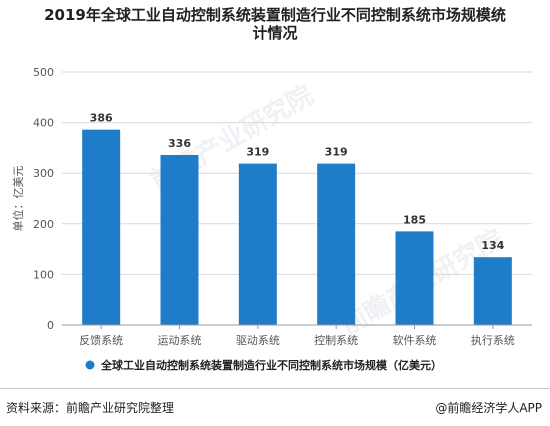 The height and width of the screenshot is (426, 550). I want to click on y-tick-label: 100, so click(43, 274).